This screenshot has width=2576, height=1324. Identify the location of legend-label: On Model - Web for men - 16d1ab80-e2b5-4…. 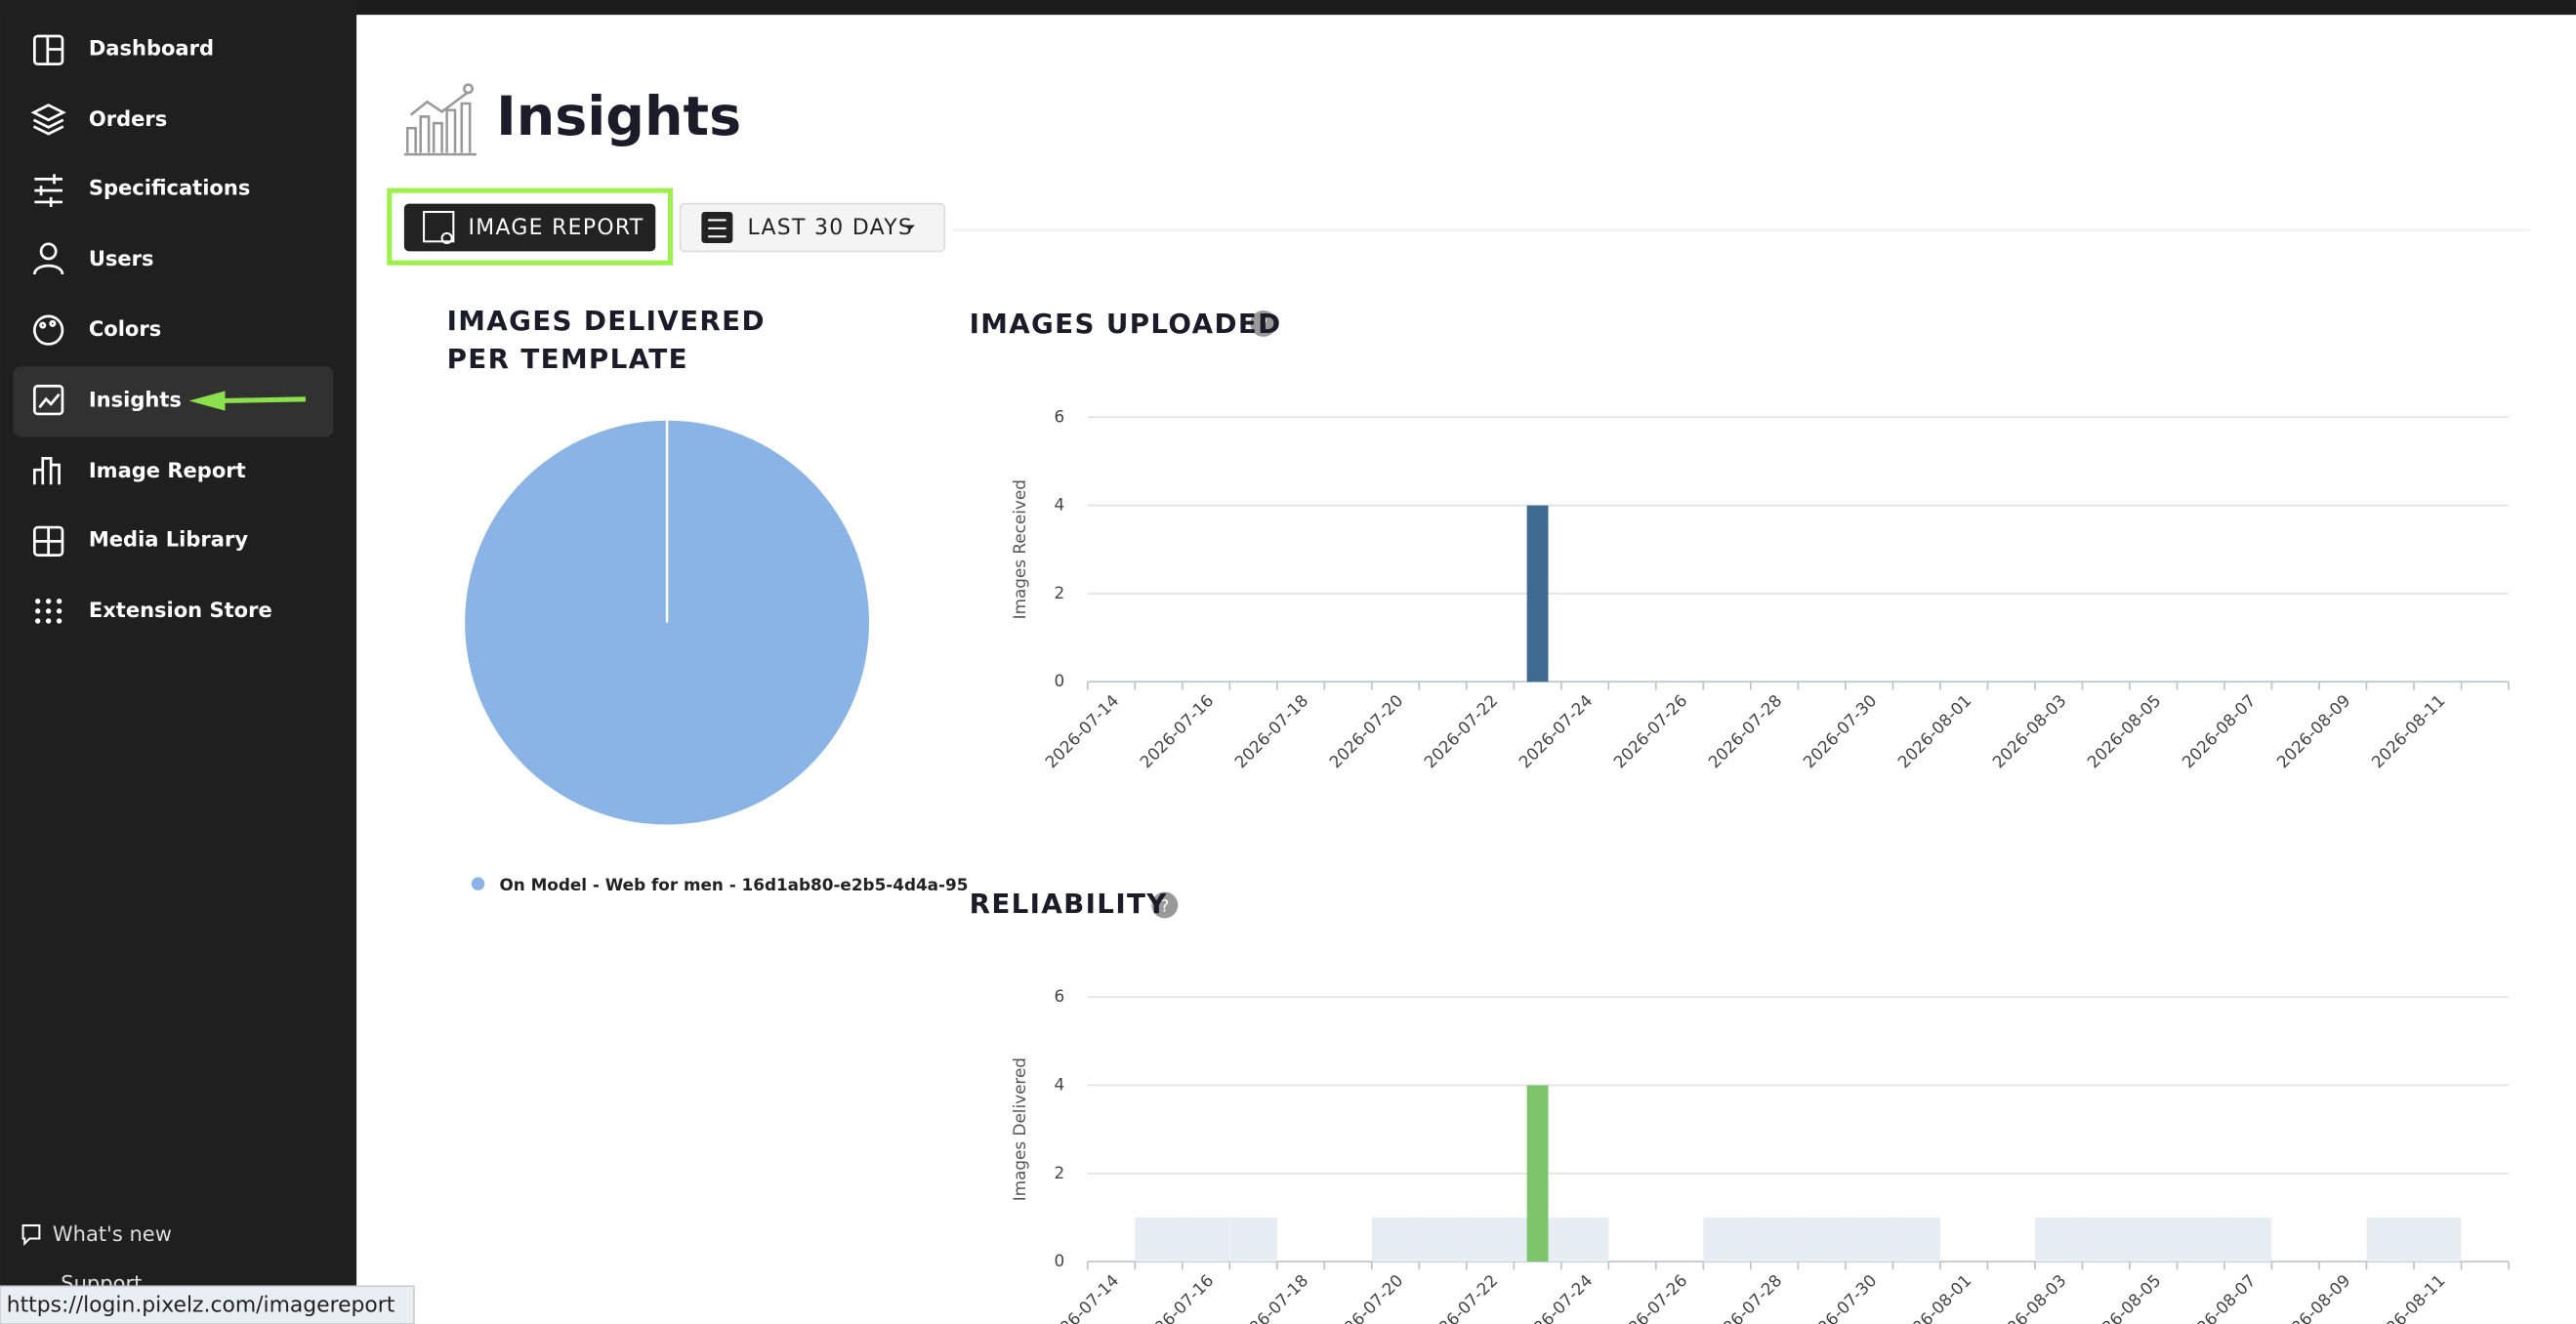
(733, 884).